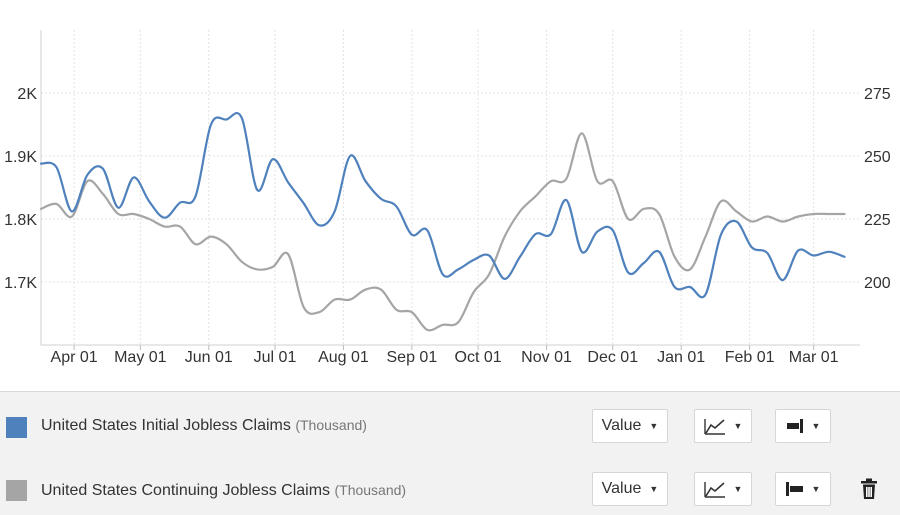 This screenshot has width=900, height=515. Describe the element at coordinates (877, 283) in the screenshot. I see `y-right-tick-label: 200` at that location.